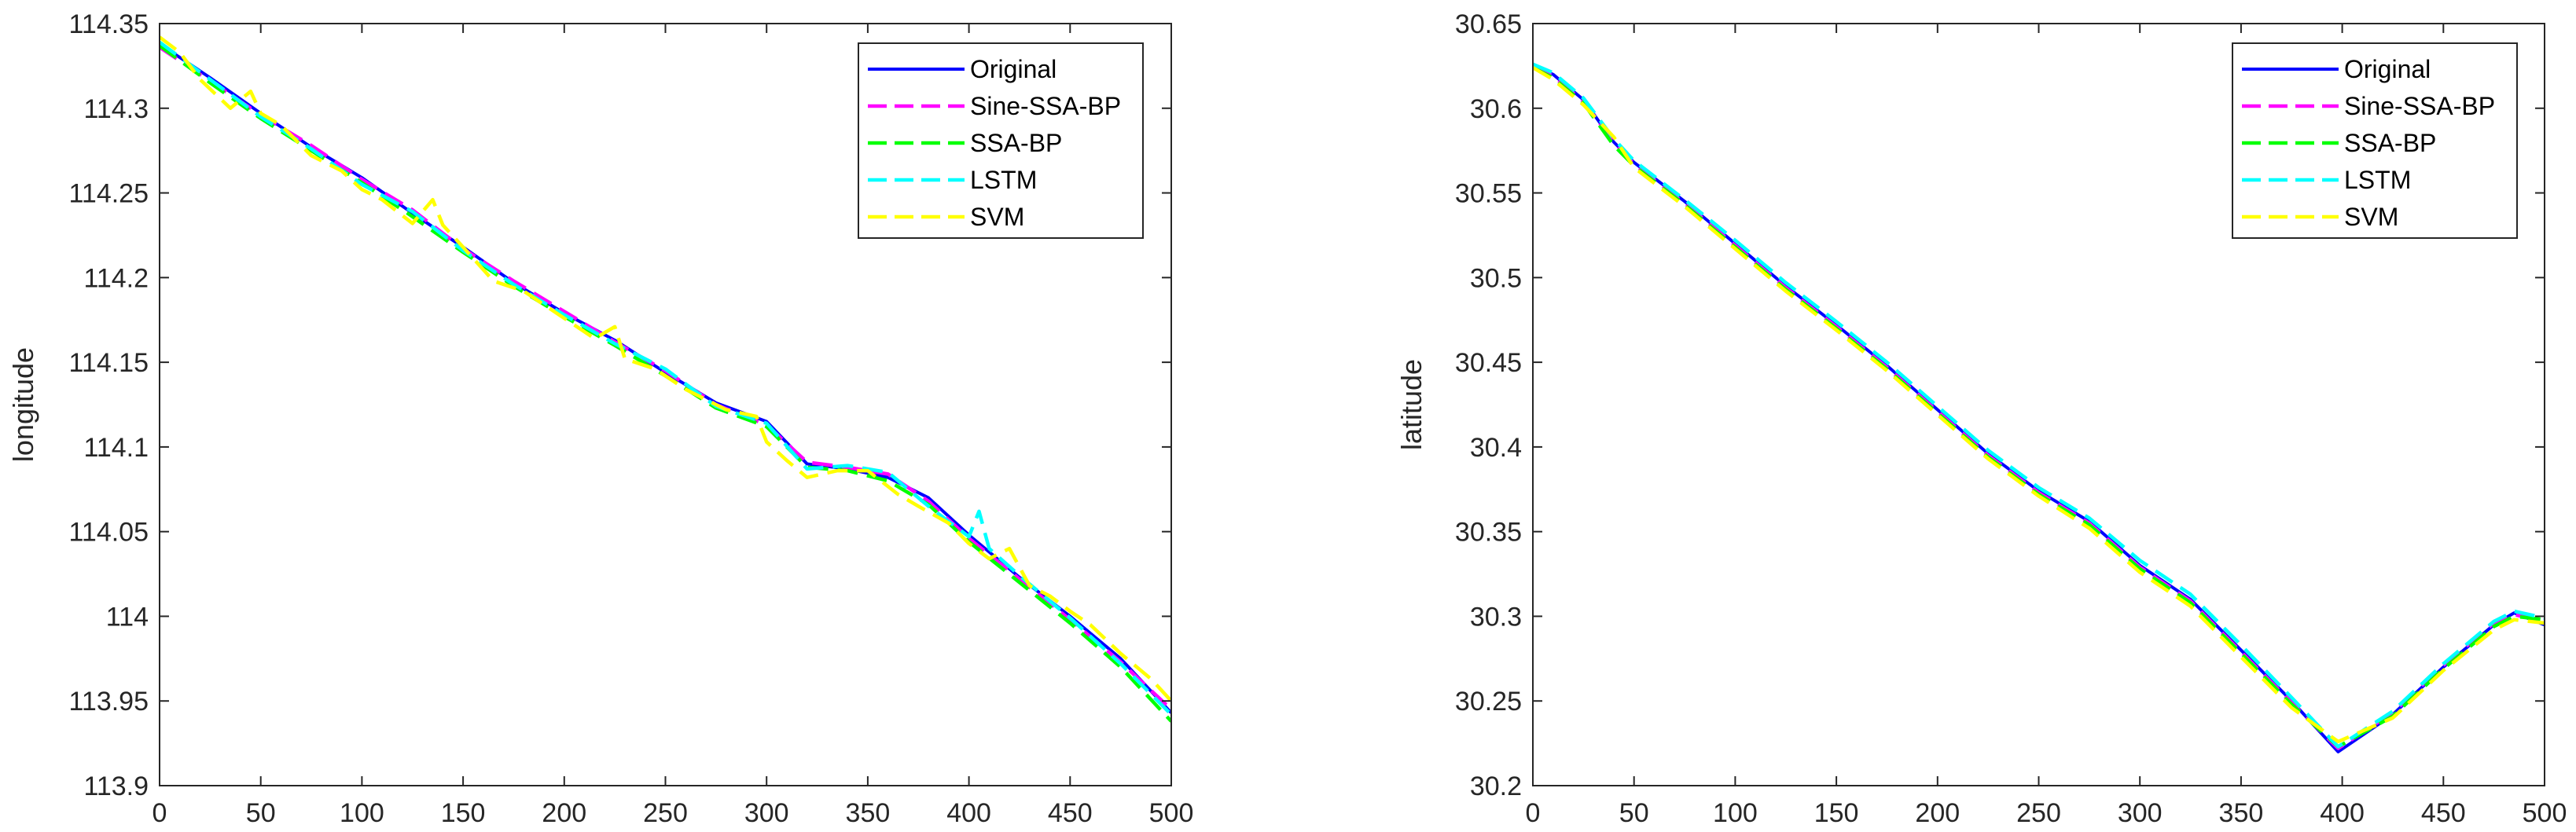 The image size is (2576, 832). I want to click on latitude-legend-box, so click(2375, 140).